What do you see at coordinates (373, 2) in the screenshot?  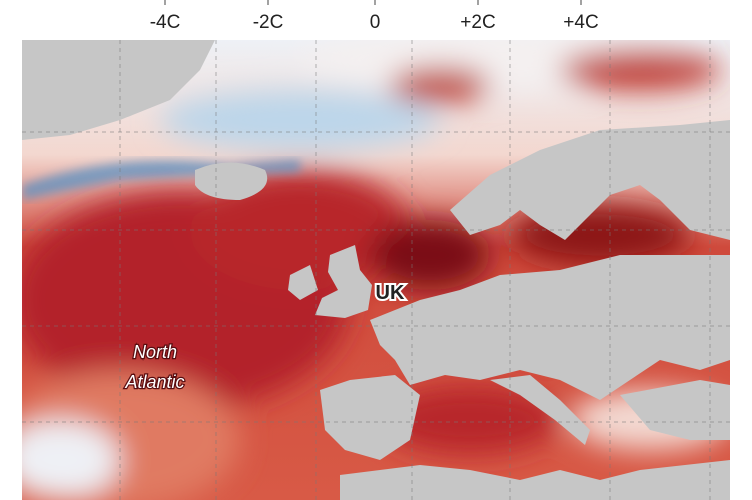 I see `legend-ticks` at bounding box center [373, 2].